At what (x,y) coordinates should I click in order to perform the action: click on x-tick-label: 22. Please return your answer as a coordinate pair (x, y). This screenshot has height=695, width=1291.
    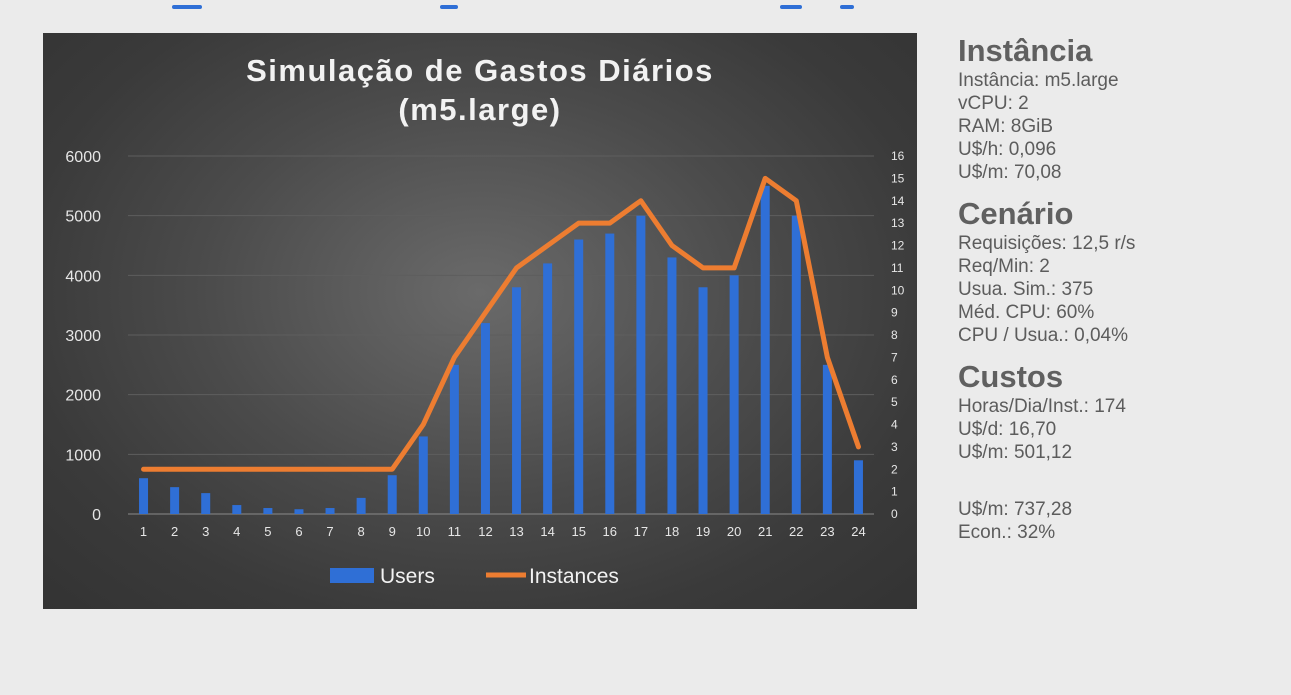
    Looking at the image, I should click on (796, 531).